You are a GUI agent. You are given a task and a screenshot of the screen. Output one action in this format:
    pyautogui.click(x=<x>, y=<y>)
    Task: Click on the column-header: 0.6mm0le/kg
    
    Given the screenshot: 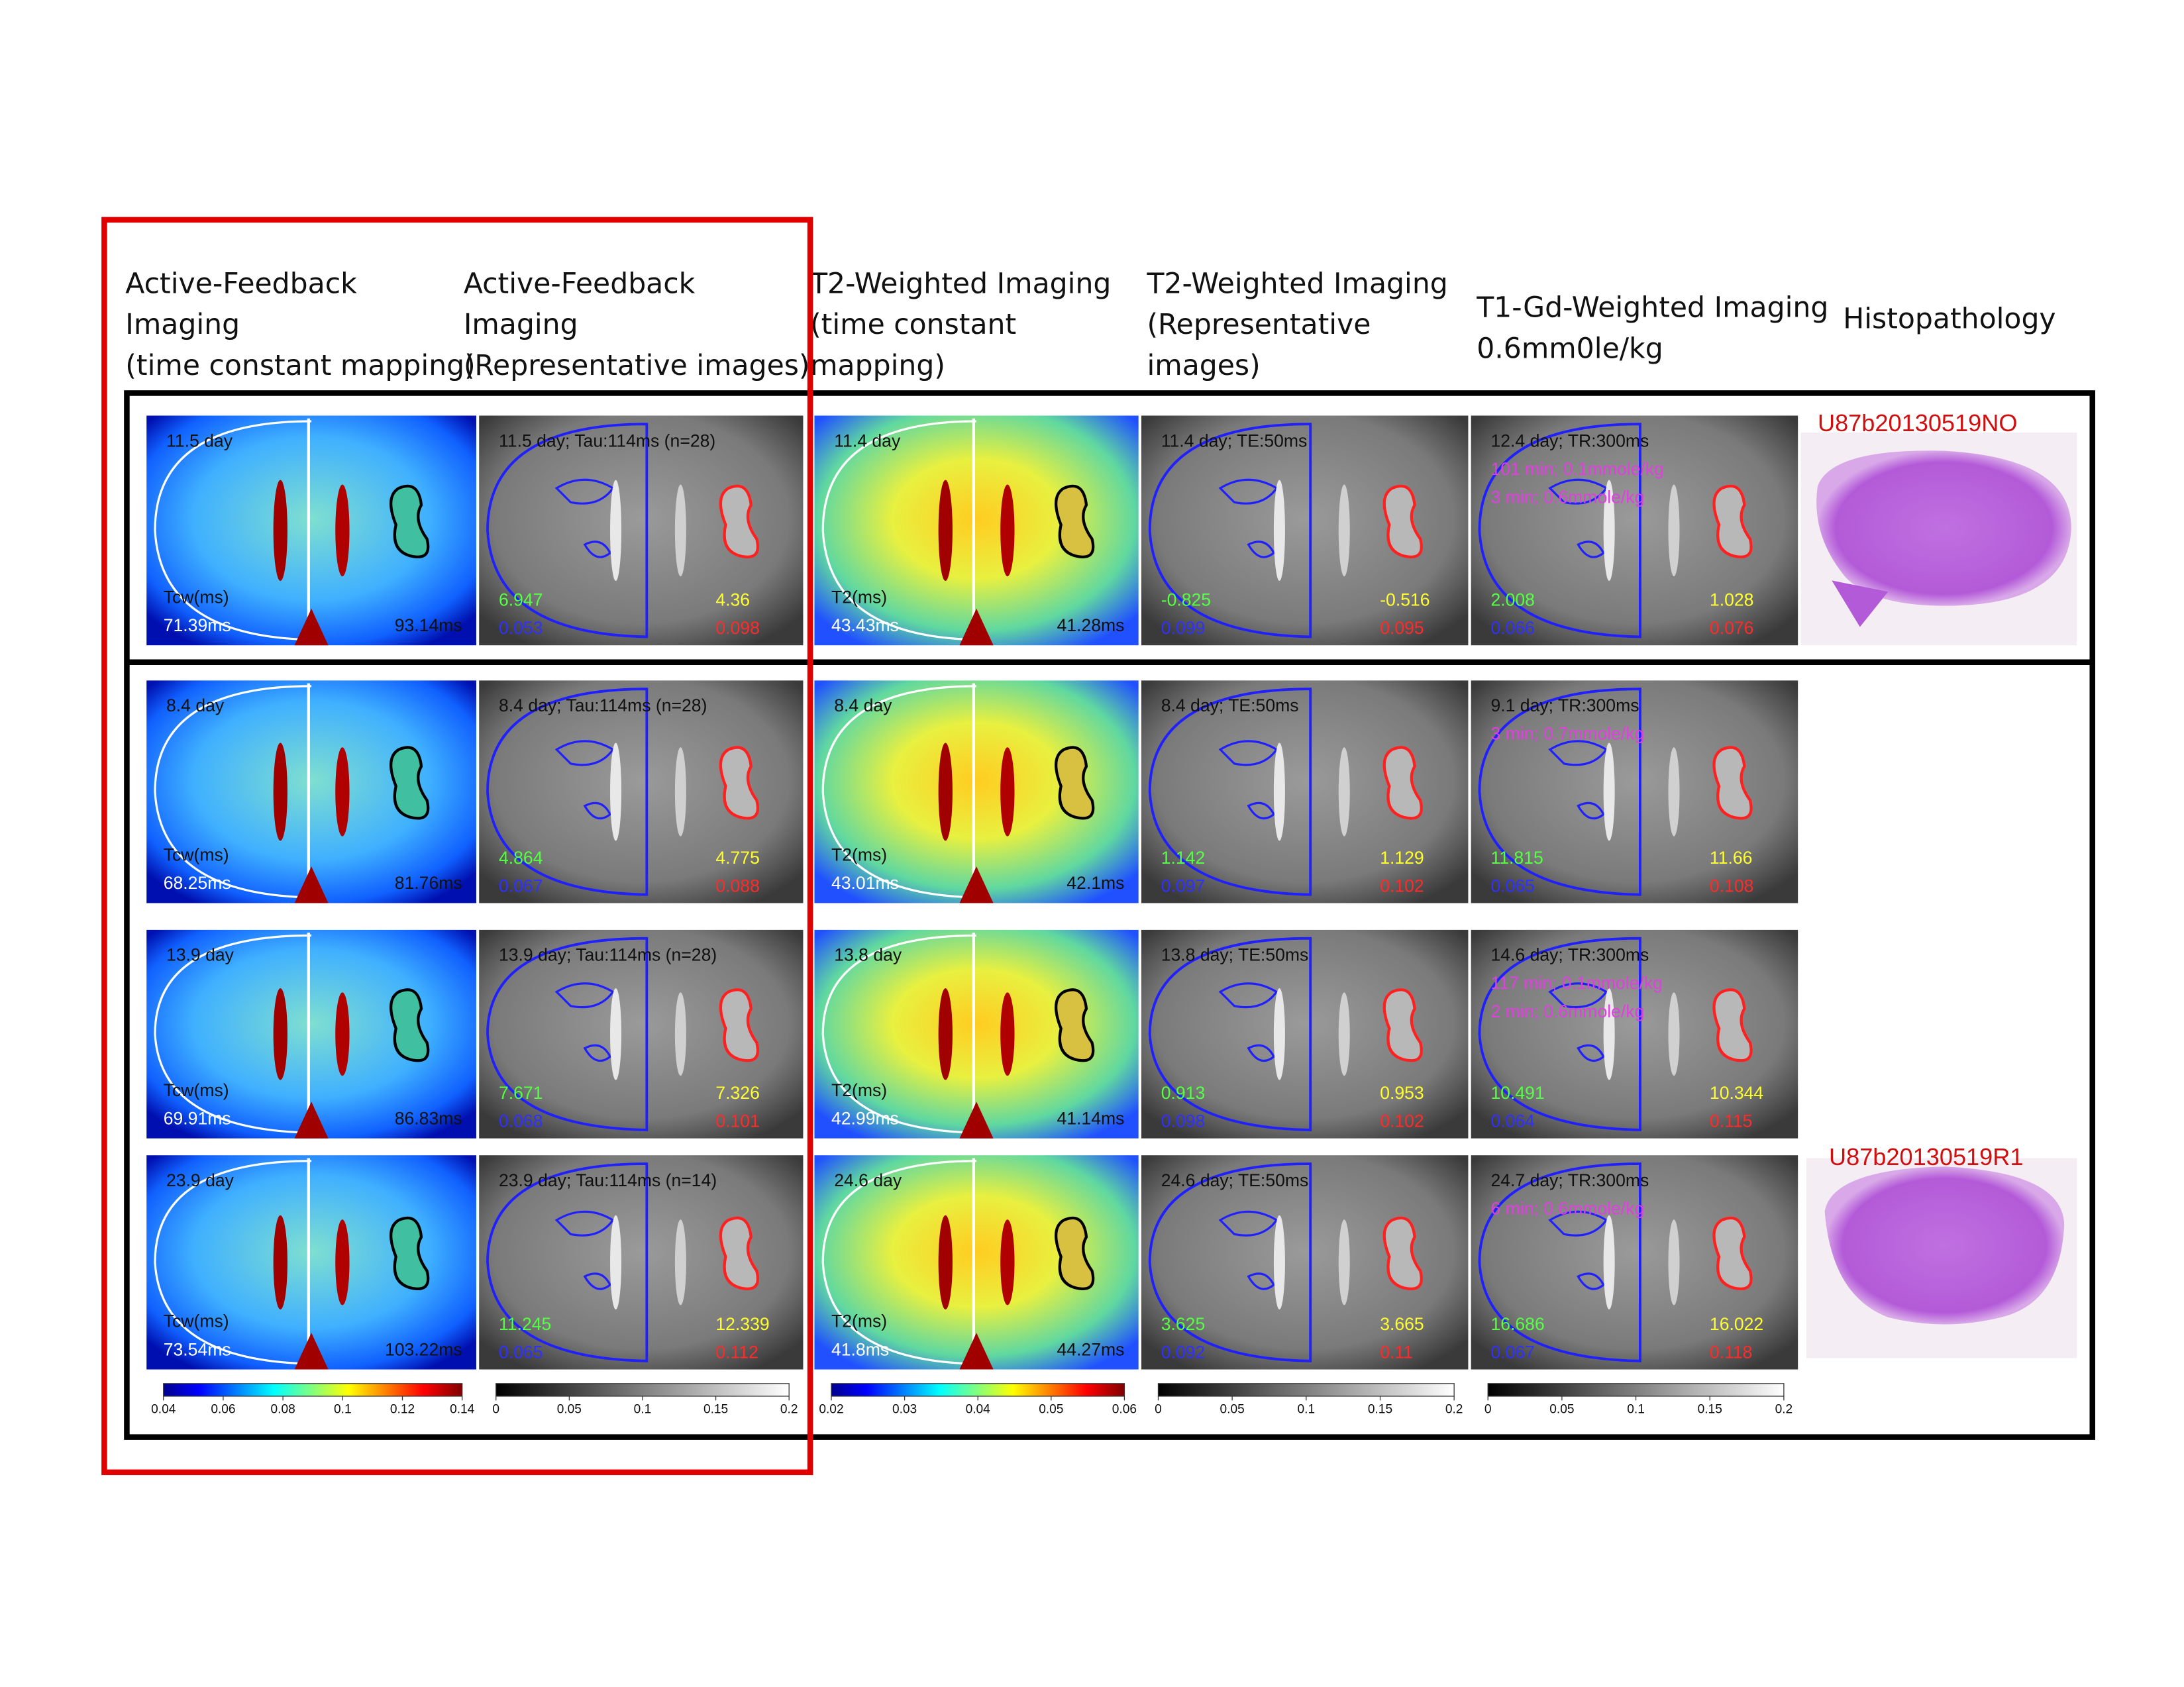 What is the action you would take?
    pyautogui.click(x=1570, y=348)
    